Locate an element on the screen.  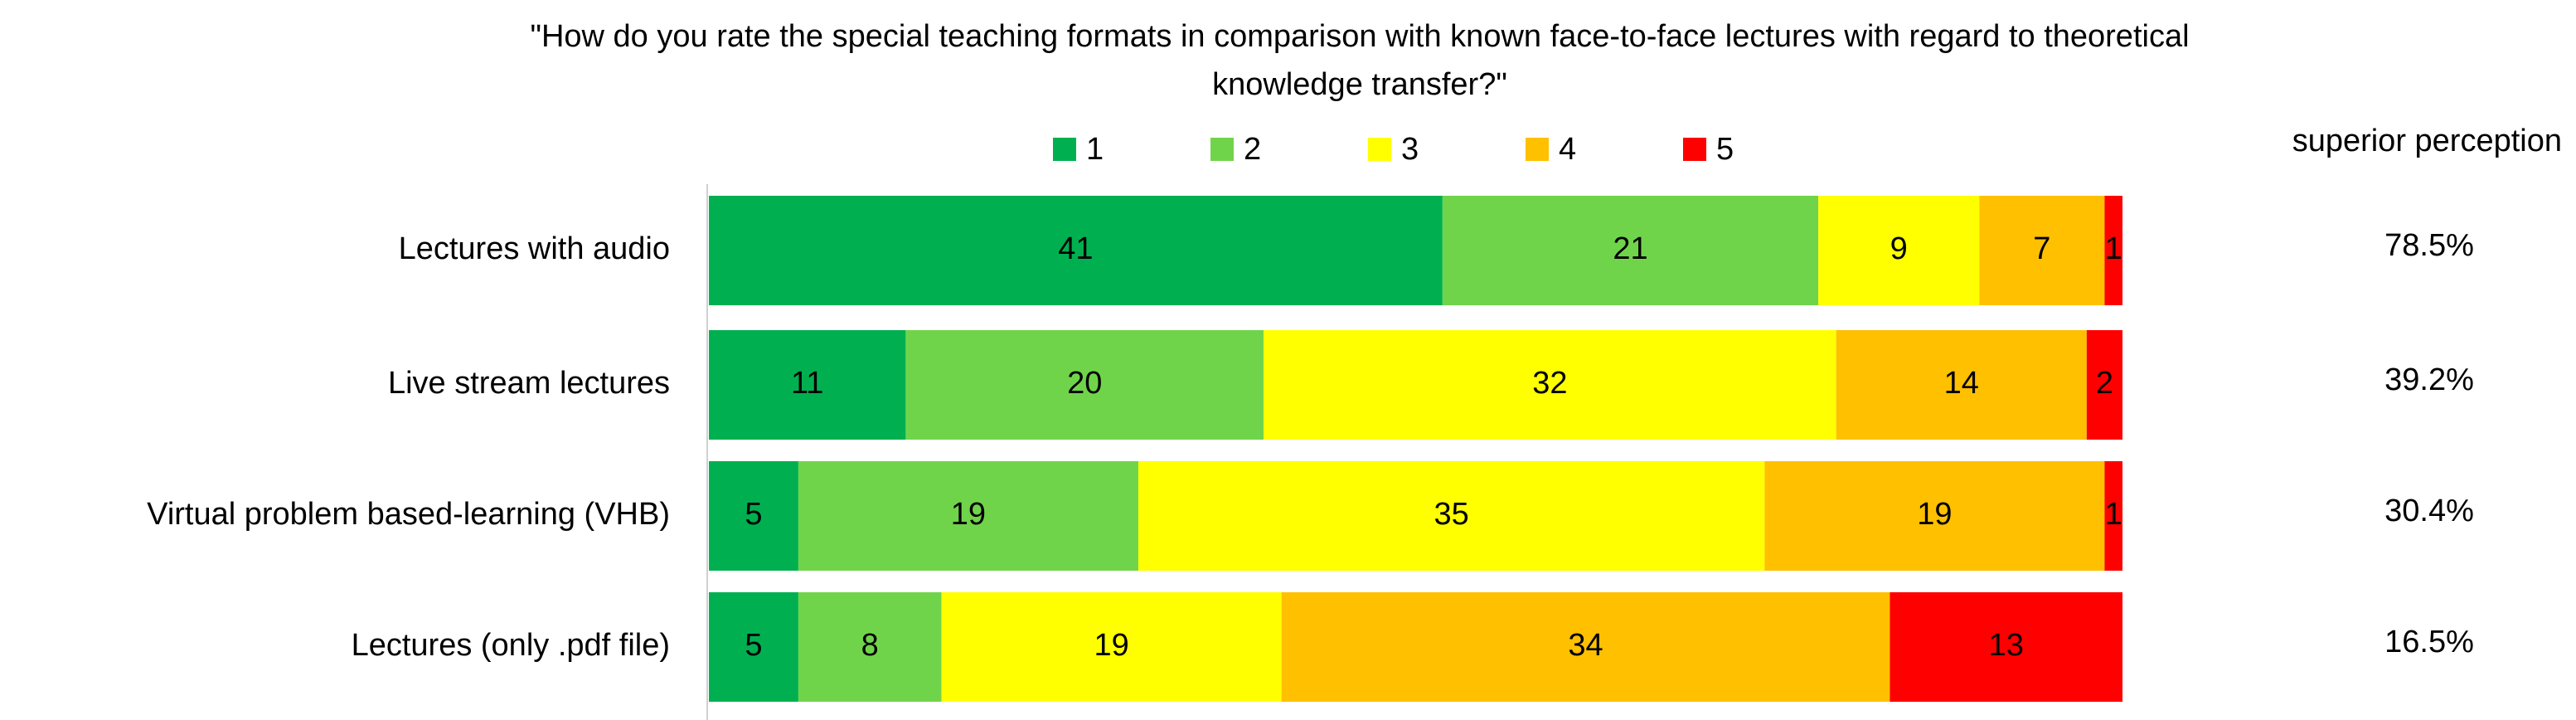
legend-label: 3 is located at coordinates (1410, 149).